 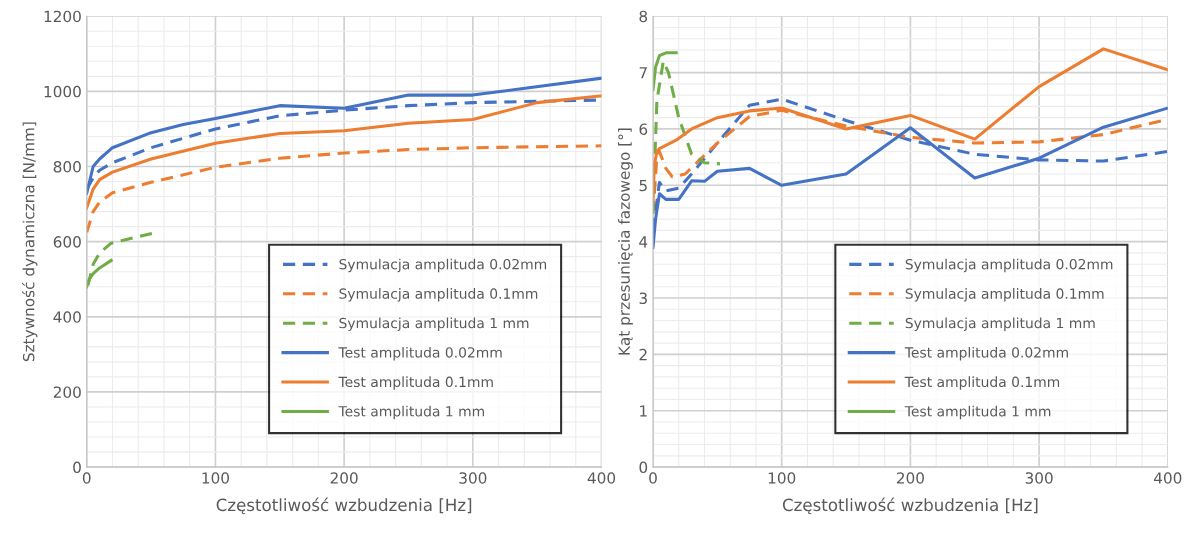 What do you see at coordinates (30, 242) in the screenshot?
I see `y-axis-title: Sztywność dynamiczna [N/mm]` at bounding box center [30, 242].